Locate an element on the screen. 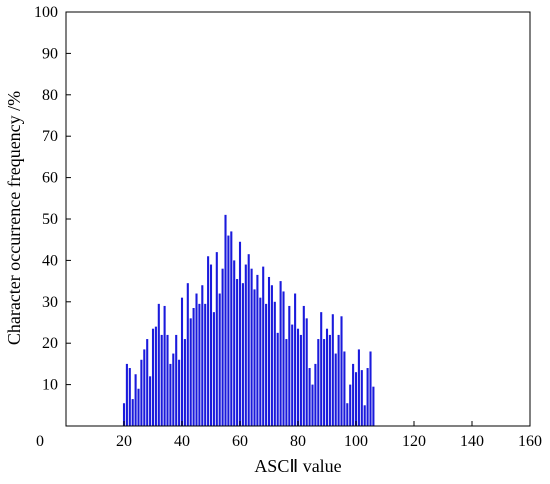 The height and width of the screenshot is (484, 550). y-tick-label: 20 is located at coordinates (50, 343).